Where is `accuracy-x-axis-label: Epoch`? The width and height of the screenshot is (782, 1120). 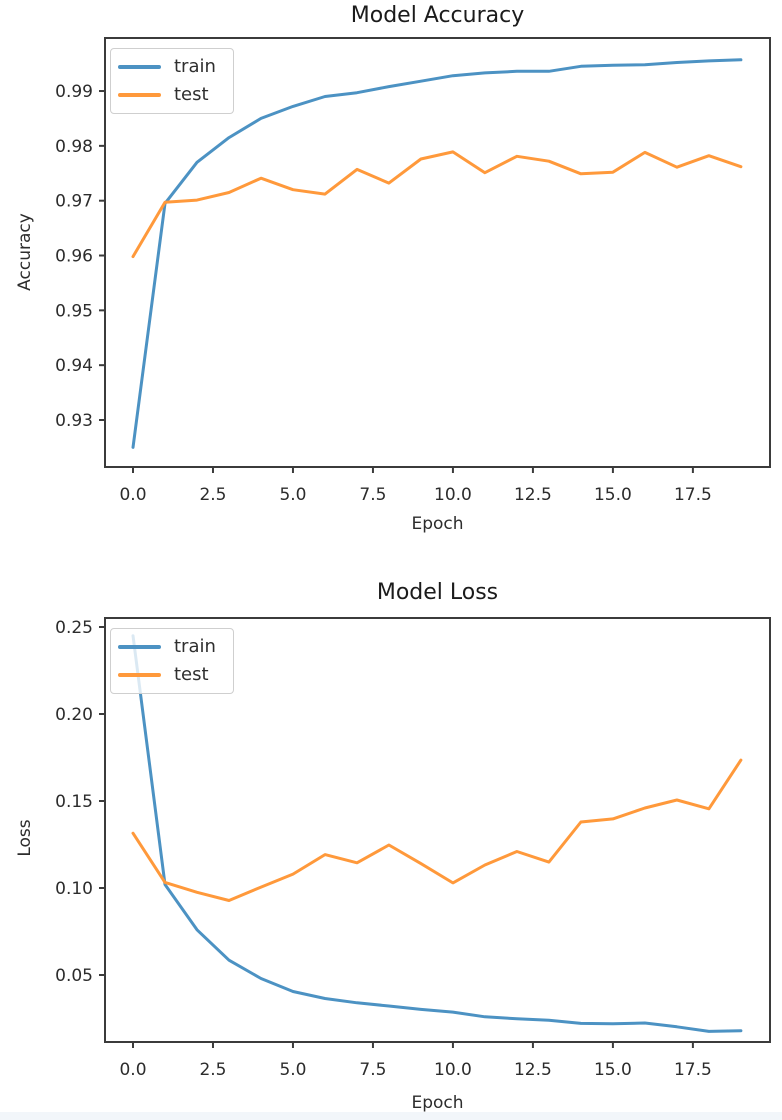 accuracy-x-axis-label: Epoch is located at coordinates (437, 524).